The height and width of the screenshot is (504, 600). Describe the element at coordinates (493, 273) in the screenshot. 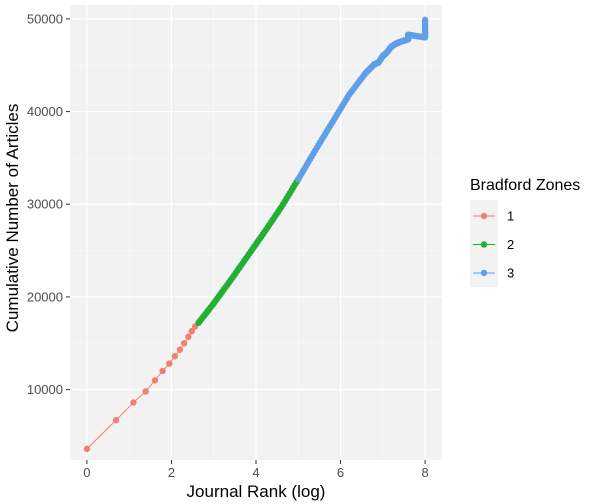

I see `legend-item-3: 3` at that location.